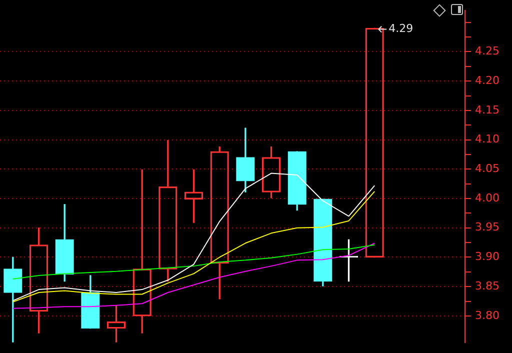  What do you see at coordinates (401, 29) in the screenshot?
I see `annotation: 4.29` at bounding box center [401, 29].